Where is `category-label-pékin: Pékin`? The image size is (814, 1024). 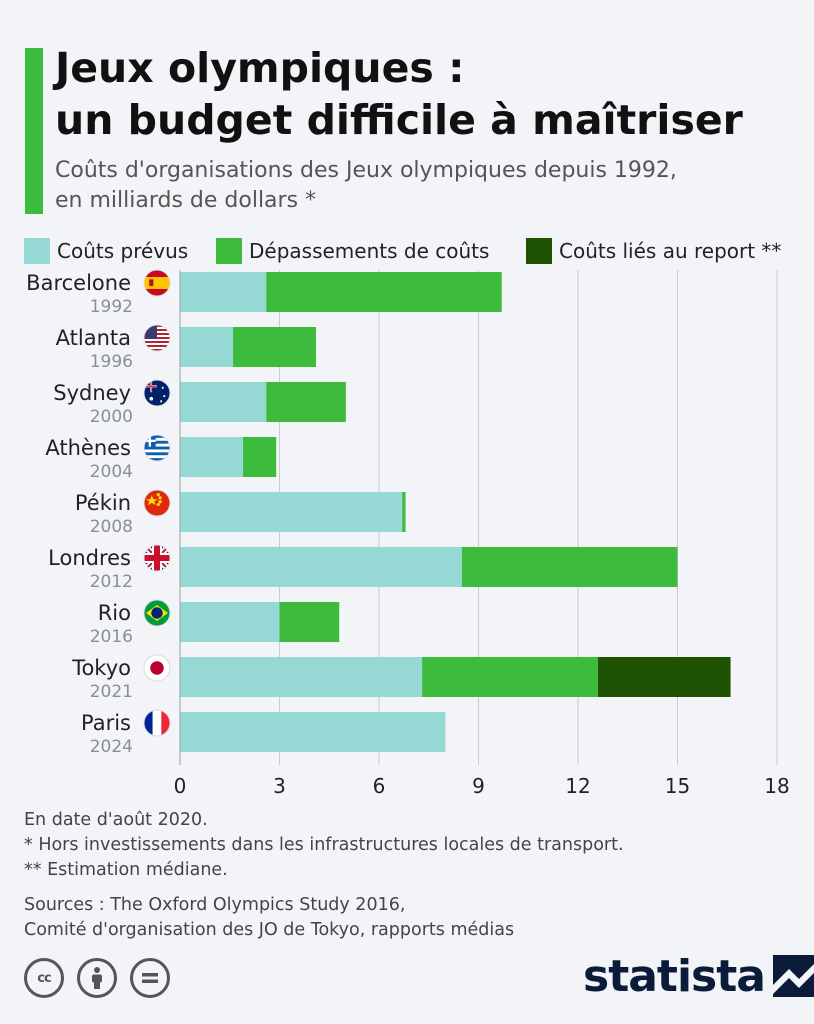 category-label-pékin: Pékin is located at coordinates (103, 503).